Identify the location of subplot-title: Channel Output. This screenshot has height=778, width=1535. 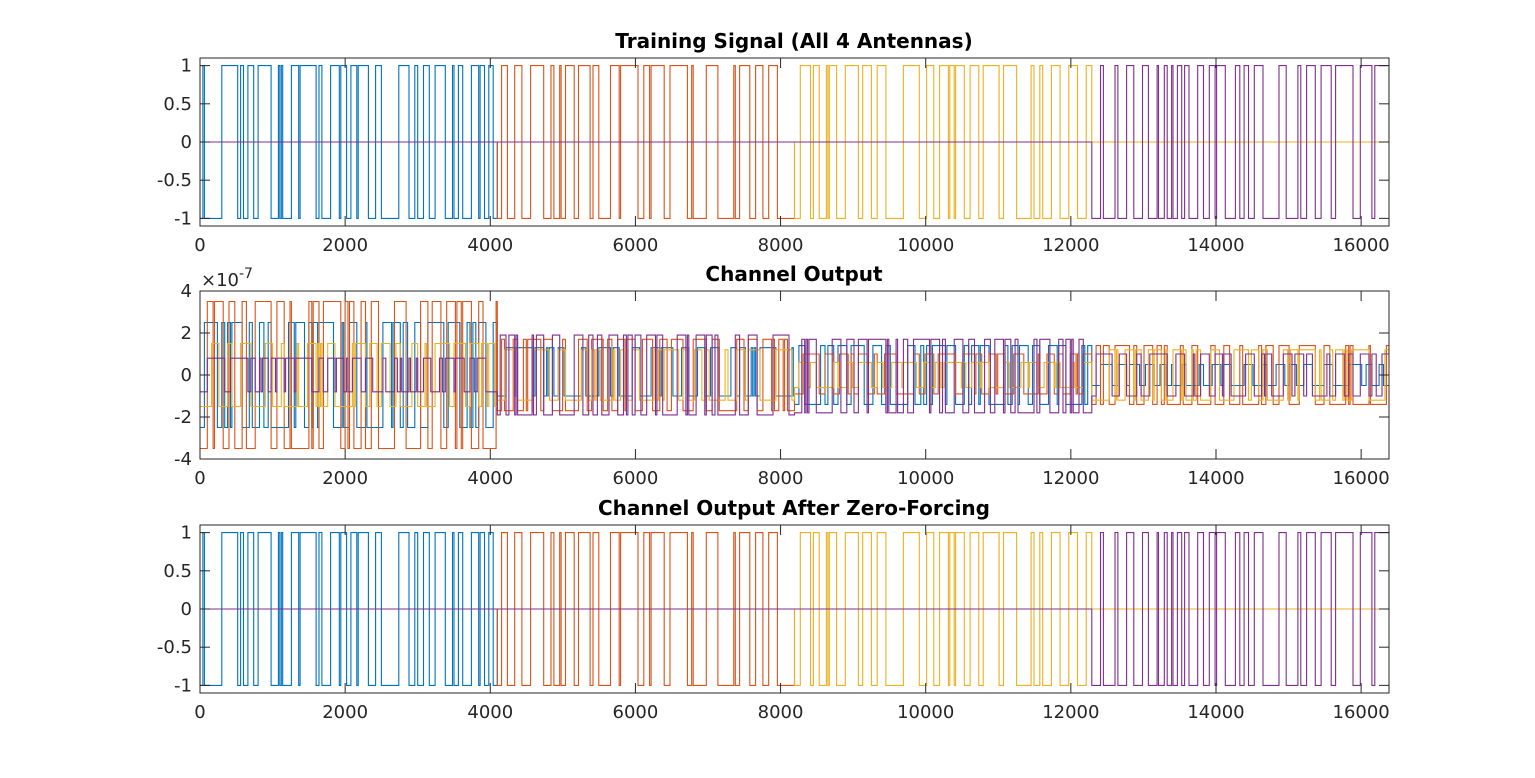
(794, 274).